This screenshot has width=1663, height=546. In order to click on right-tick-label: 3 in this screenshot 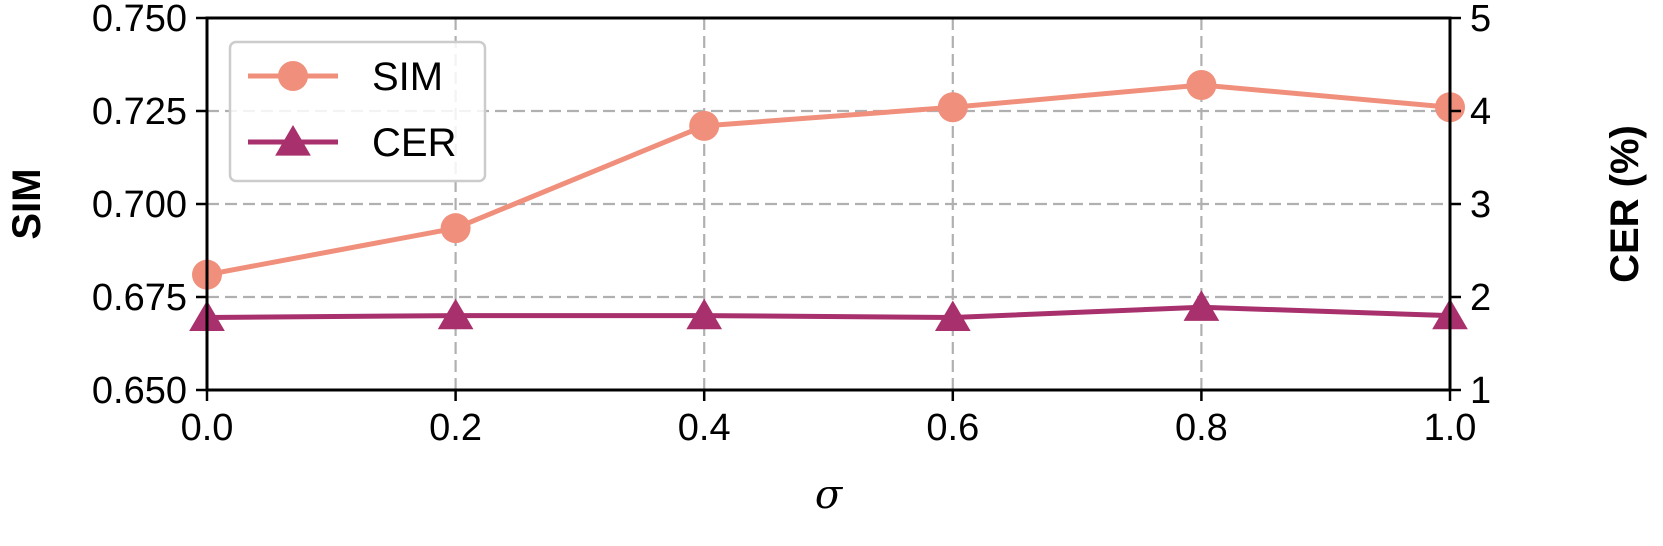, I will do `click(1480, 205)`.